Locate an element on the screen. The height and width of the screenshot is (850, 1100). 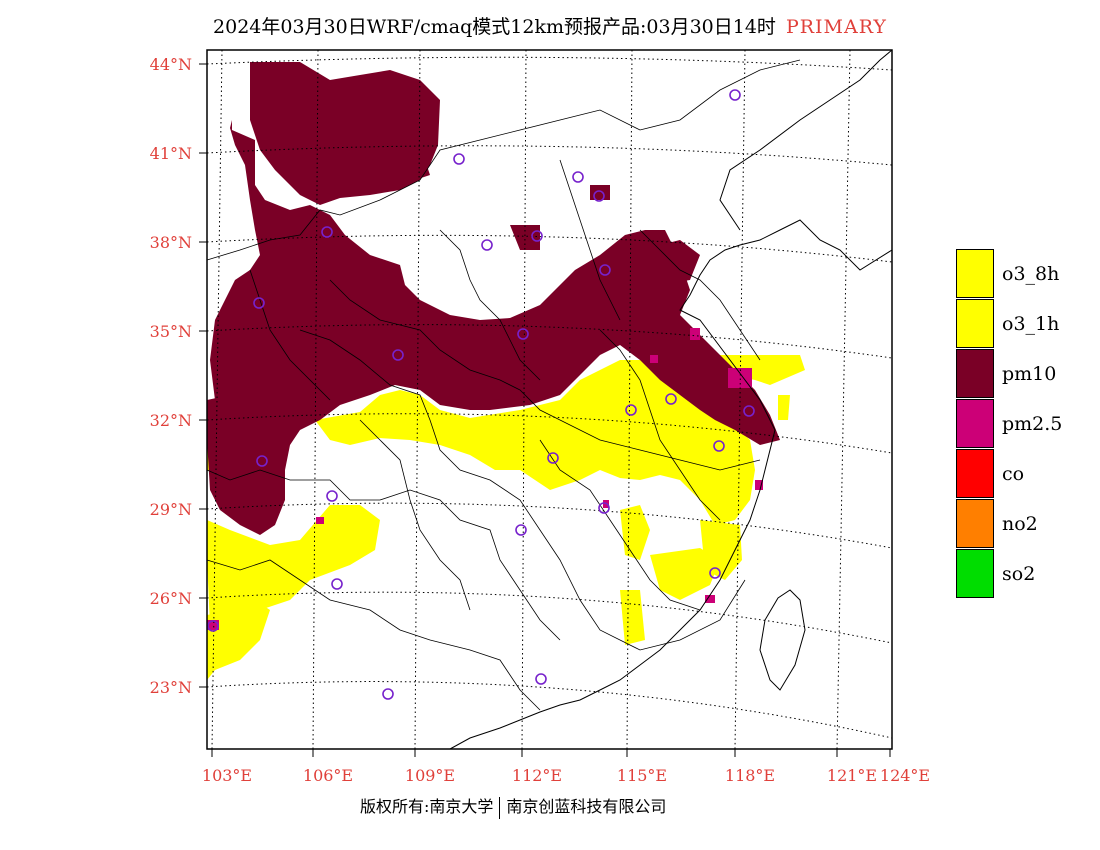
legend-item-no2: no2 is located at coordinates (1018, 524).